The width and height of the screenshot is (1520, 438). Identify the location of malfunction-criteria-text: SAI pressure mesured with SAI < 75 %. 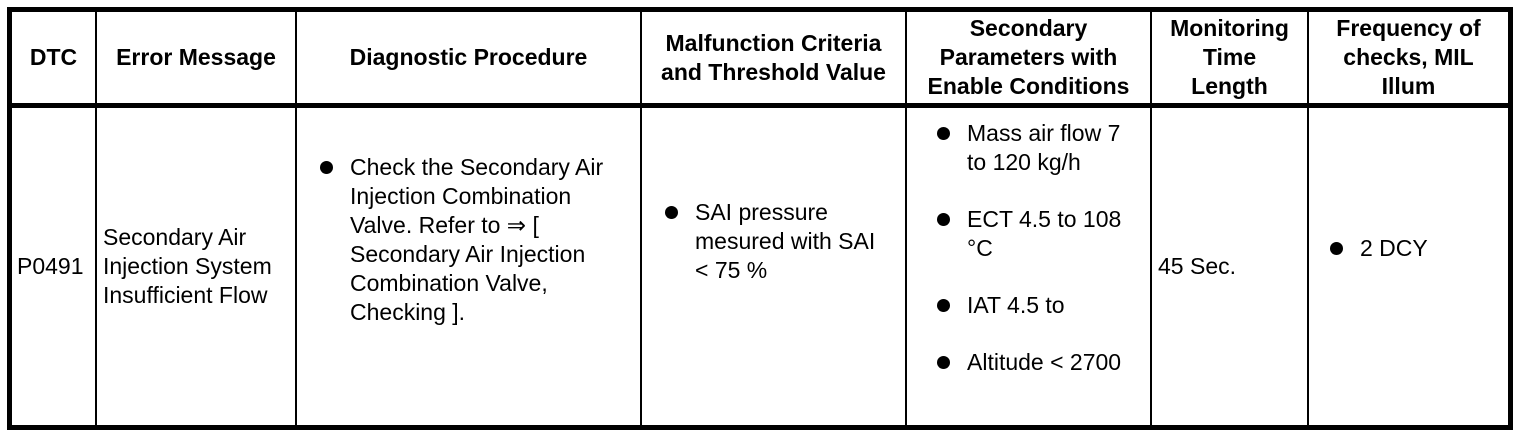
(785, 241).